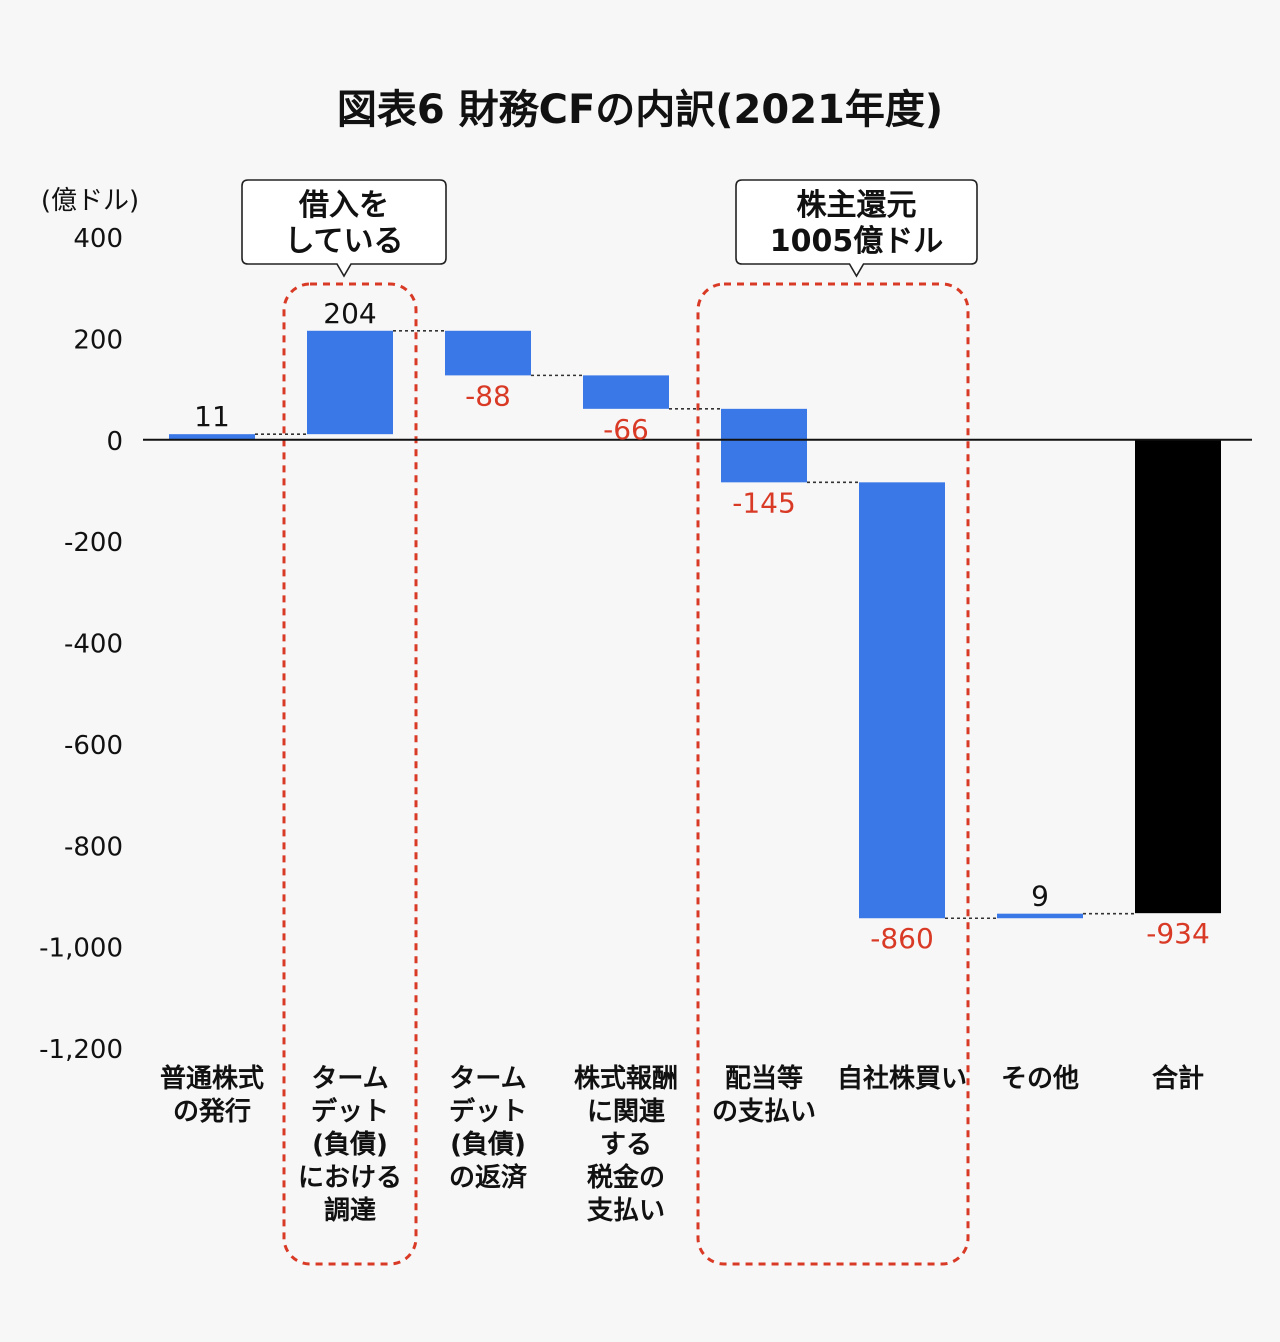  What do you see at coordinates (350, 1210) in the screenshot?
I see `x-category-label: 調達` at bounding box center [350, 1210].